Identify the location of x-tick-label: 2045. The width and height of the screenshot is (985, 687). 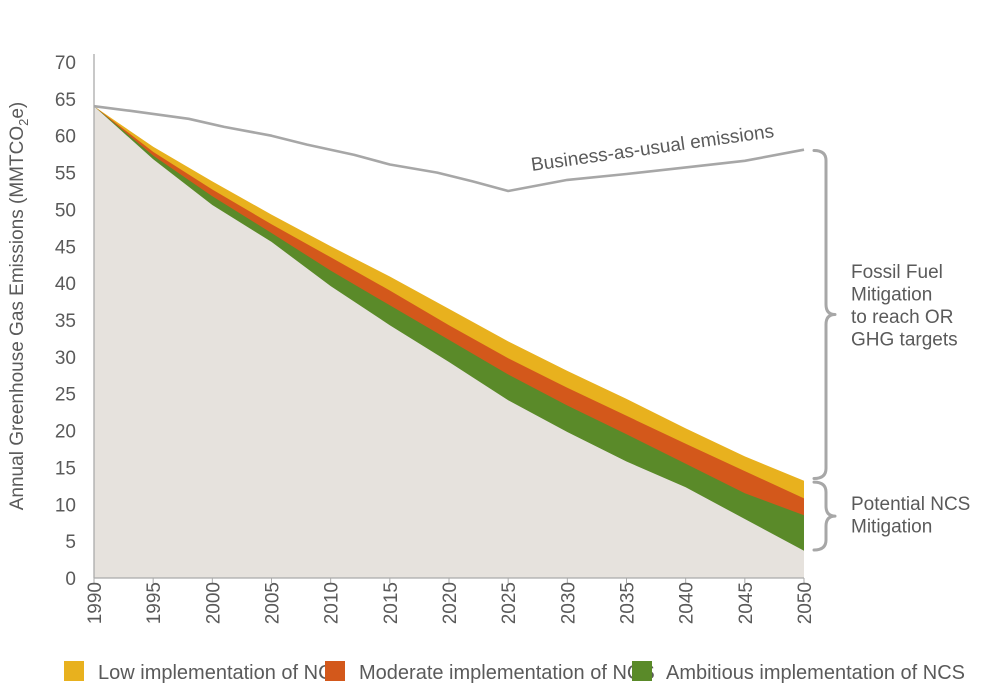
(746, 603).